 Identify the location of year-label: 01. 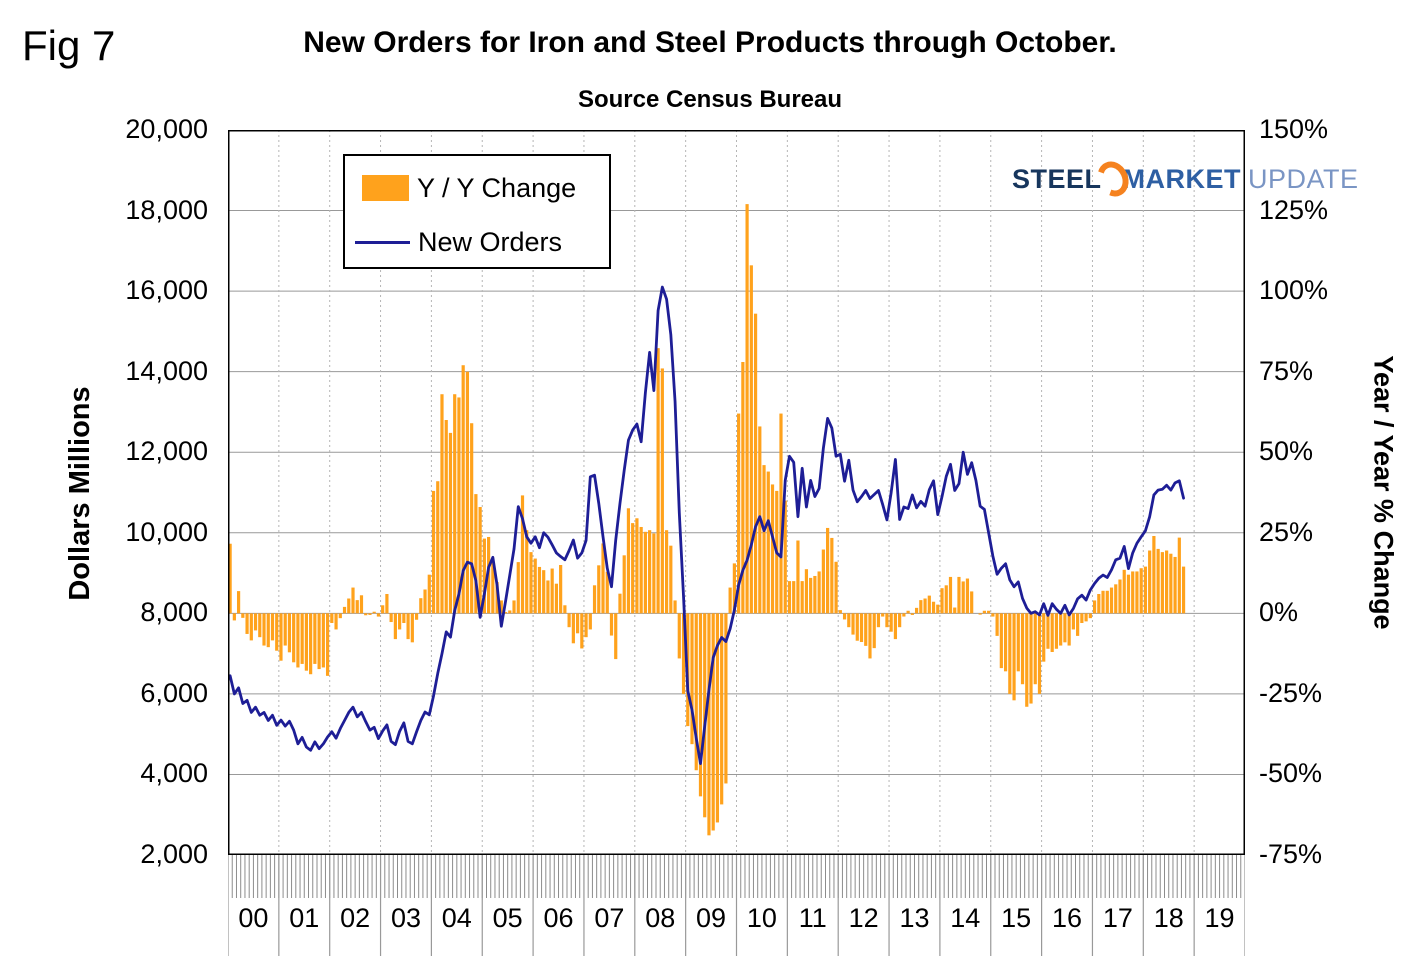
(304, 918).